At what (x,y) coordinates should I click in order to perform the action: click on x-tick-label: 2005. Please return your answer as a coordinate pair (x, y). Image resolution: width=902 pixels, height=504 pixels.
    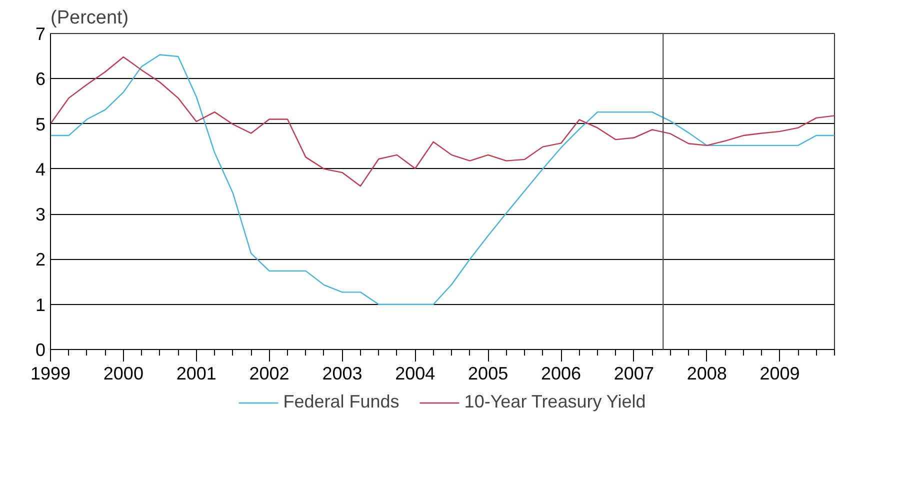
    Looking at the image, I should click on (488, 374).